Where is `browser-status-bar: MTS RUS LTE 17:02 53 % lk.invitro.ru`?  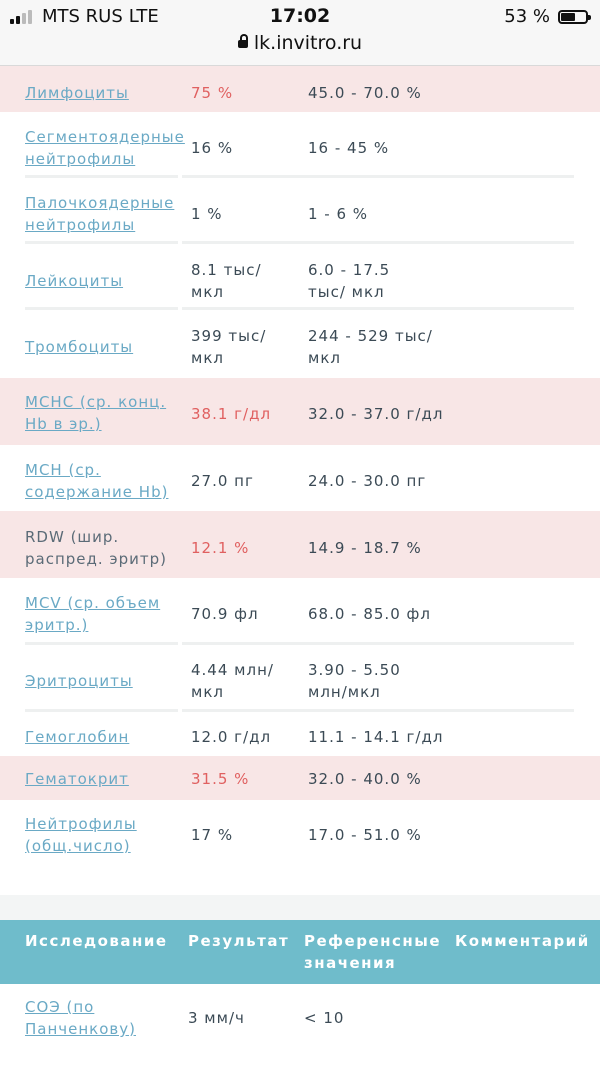 browser-status-bar: MTS RUS LTE 17:02 53 % lk.invitro.ru is located at coordinates (300, 33).